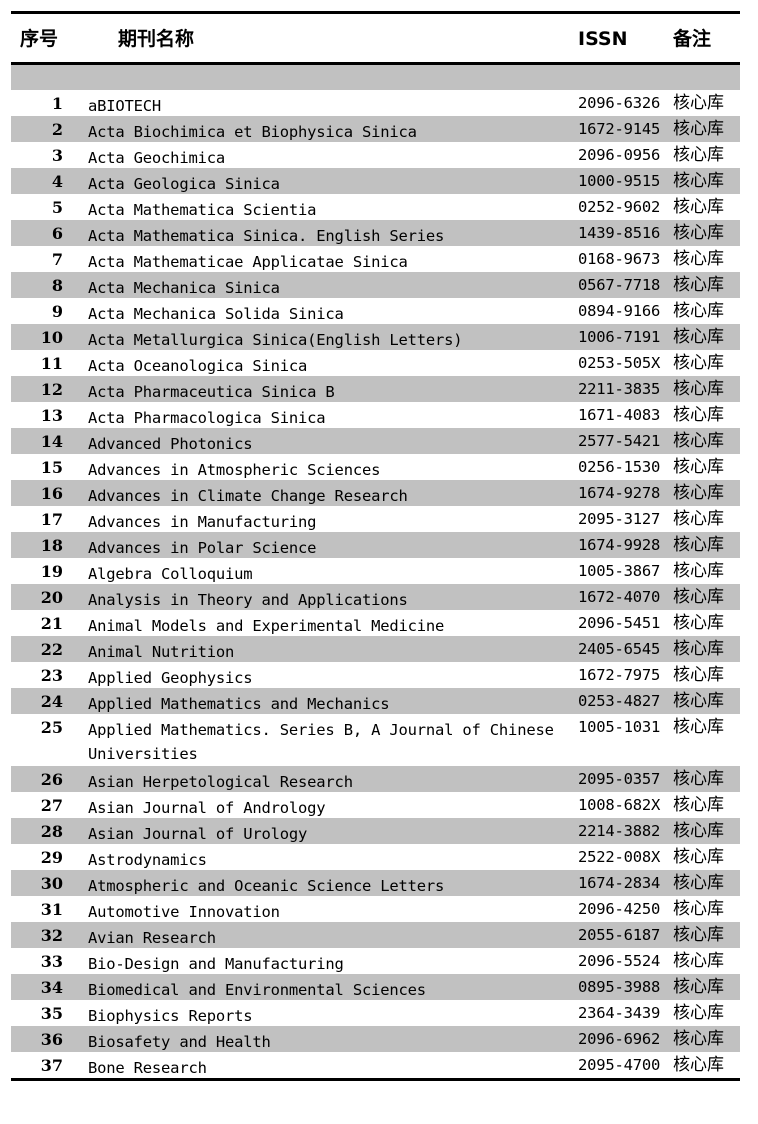 This screenshot has width=758, height=1124. What do you see at coordinates (51, 1013) in the screenshot?
I see `cell-sequence: 35` at bounding box center [51, 1013].